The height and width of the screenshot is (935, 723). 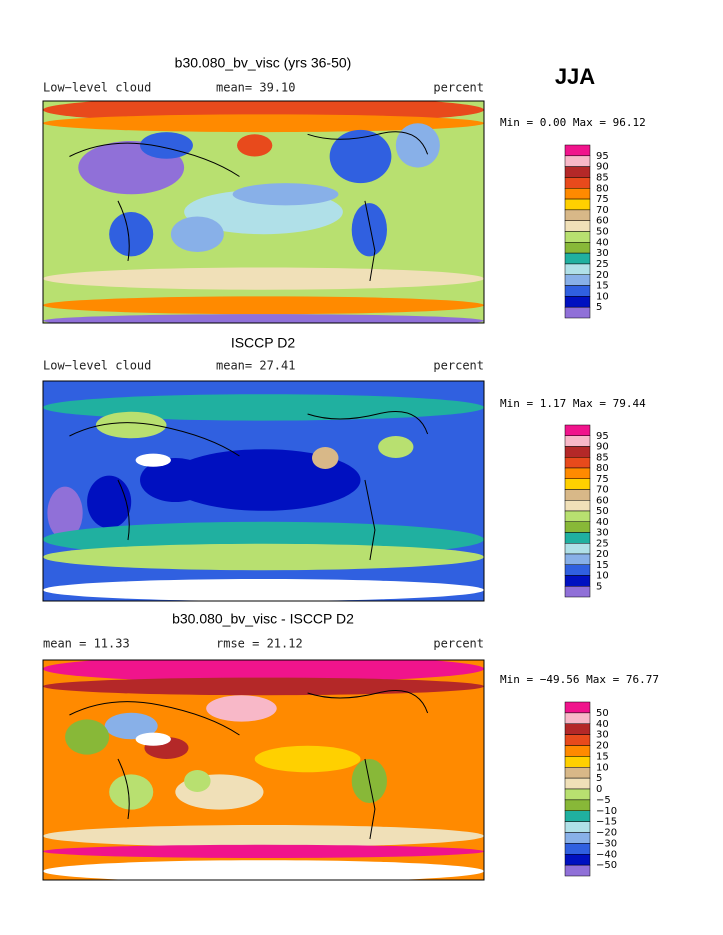 I want to click on colorbar-label: 90, so click(x=602, y=447).